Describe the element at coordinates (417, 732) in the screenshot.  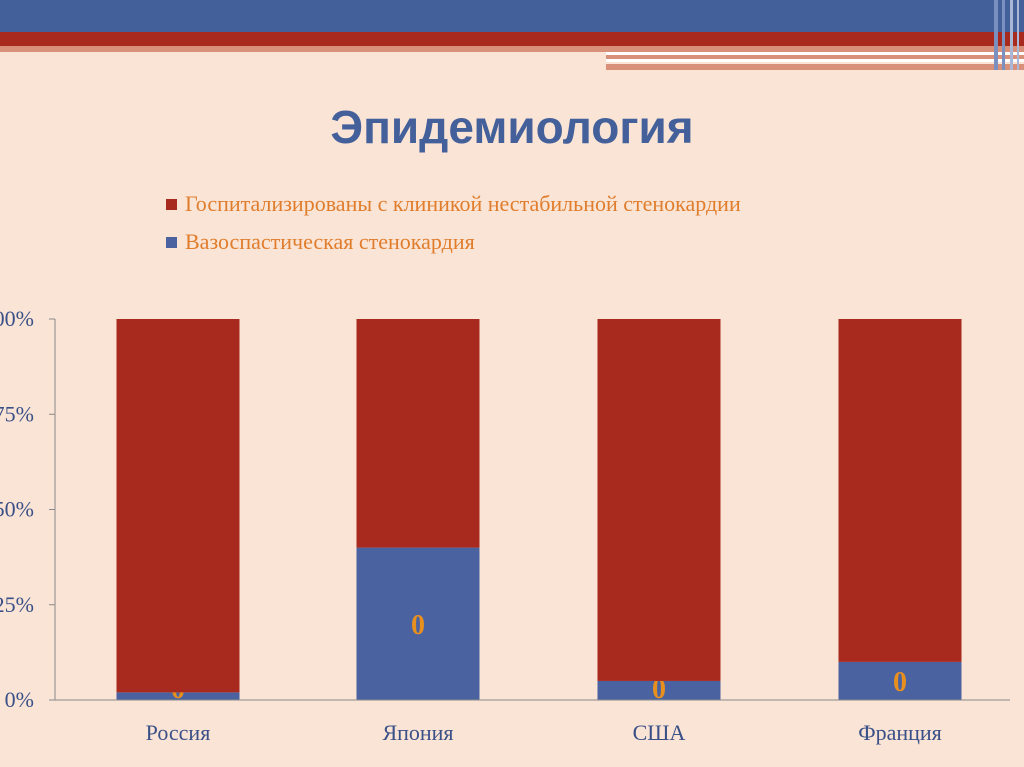
I see `x-category-label: Япония` at that location.